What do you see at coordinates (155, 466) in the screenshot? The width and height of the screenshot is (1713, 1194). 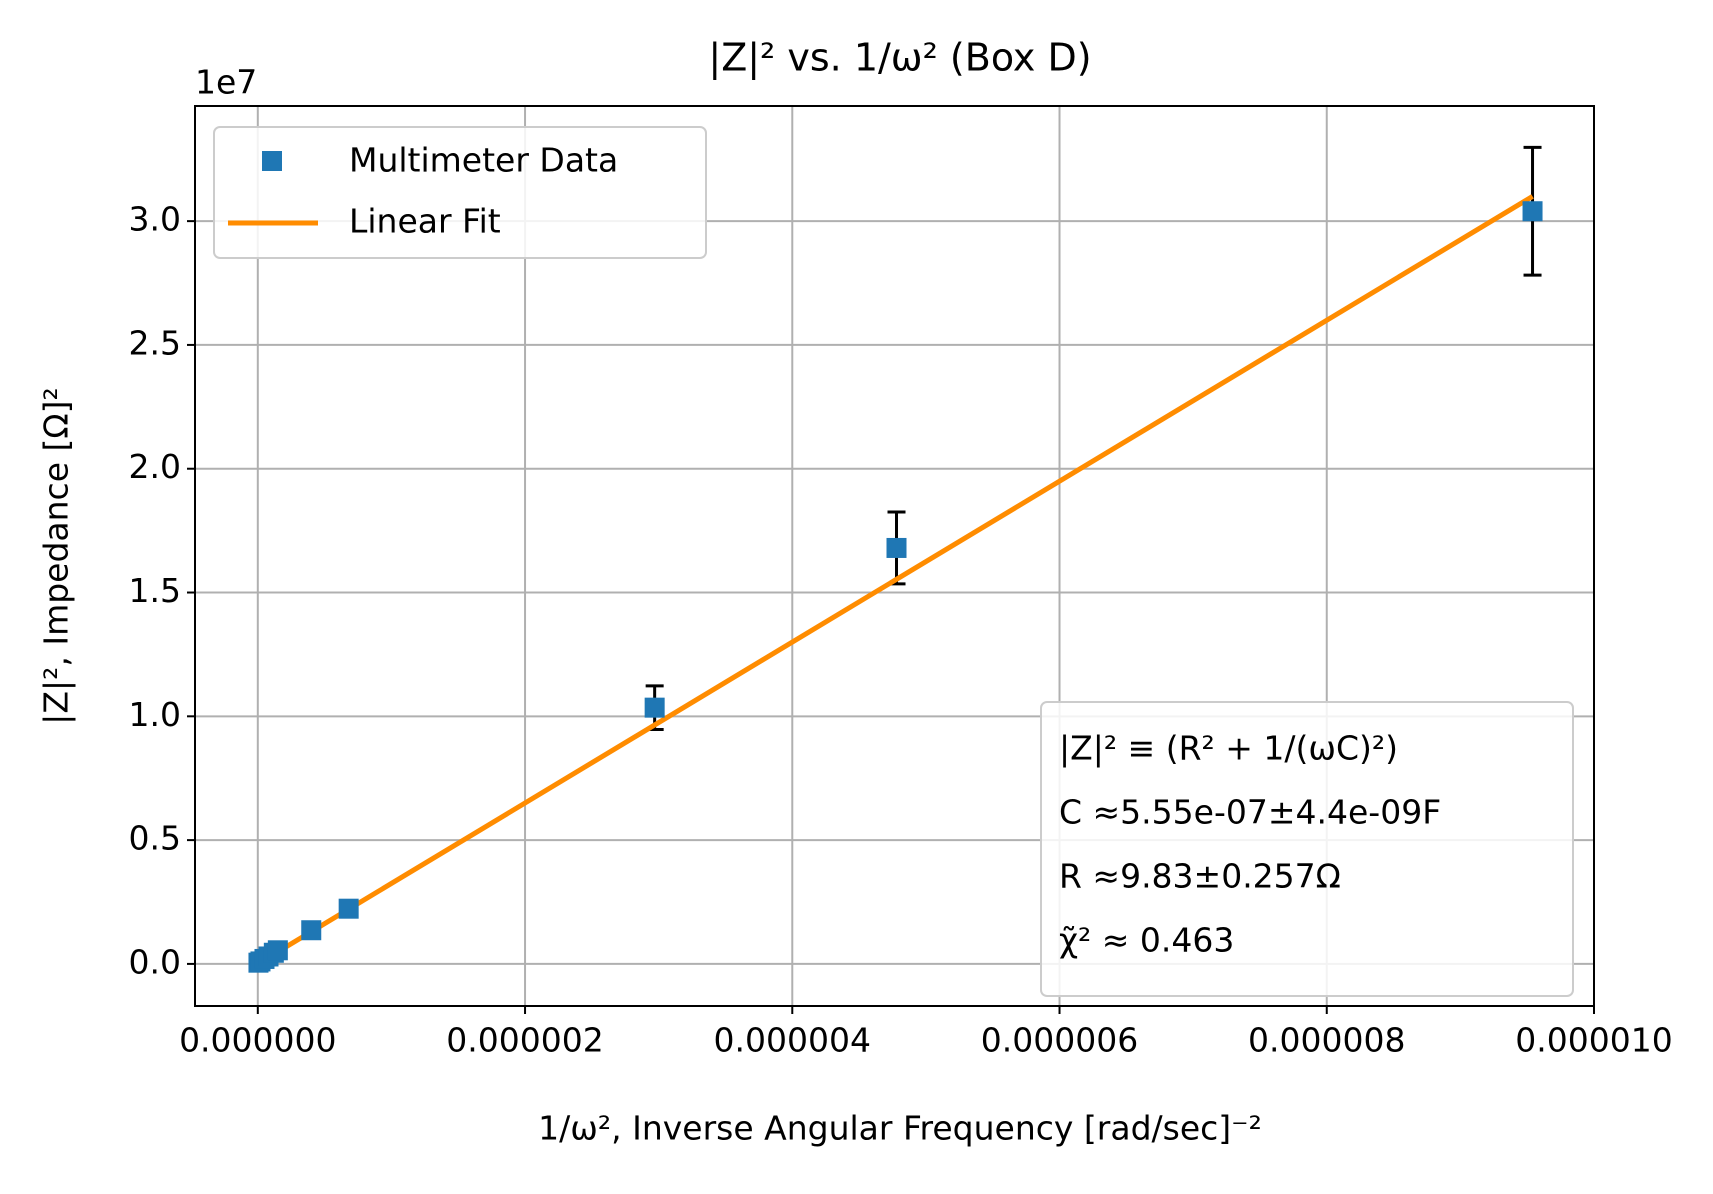 I see `y-tick-label: 2.0` at bounding box center [155, 466].